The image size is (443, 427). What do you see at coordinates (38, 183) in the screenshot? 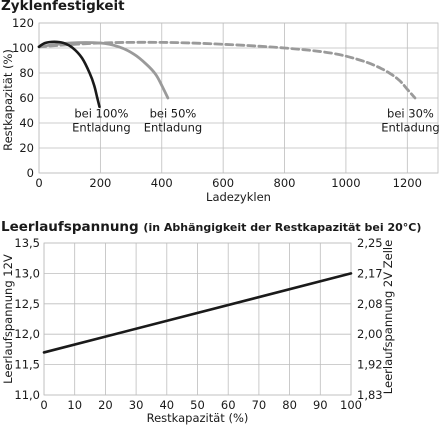
I see `chart-1-xtick-label: 0` at bounding box center [38, 183].